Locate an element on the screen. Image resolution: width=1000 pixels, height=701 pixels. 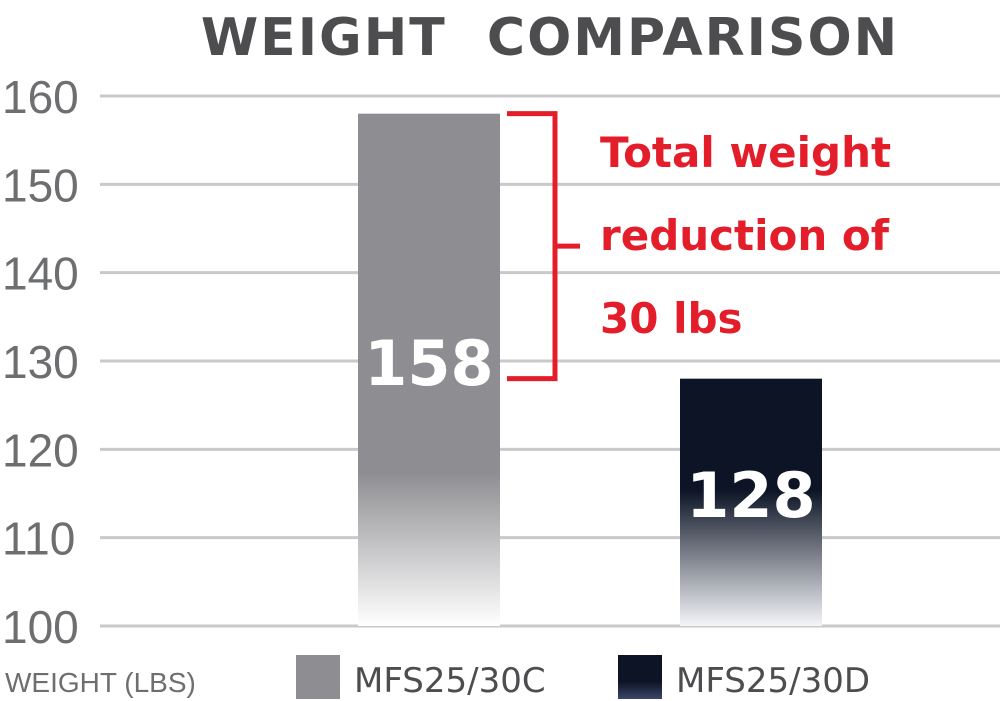
bar-mfs25-30d is located at coordinates (751, 502).